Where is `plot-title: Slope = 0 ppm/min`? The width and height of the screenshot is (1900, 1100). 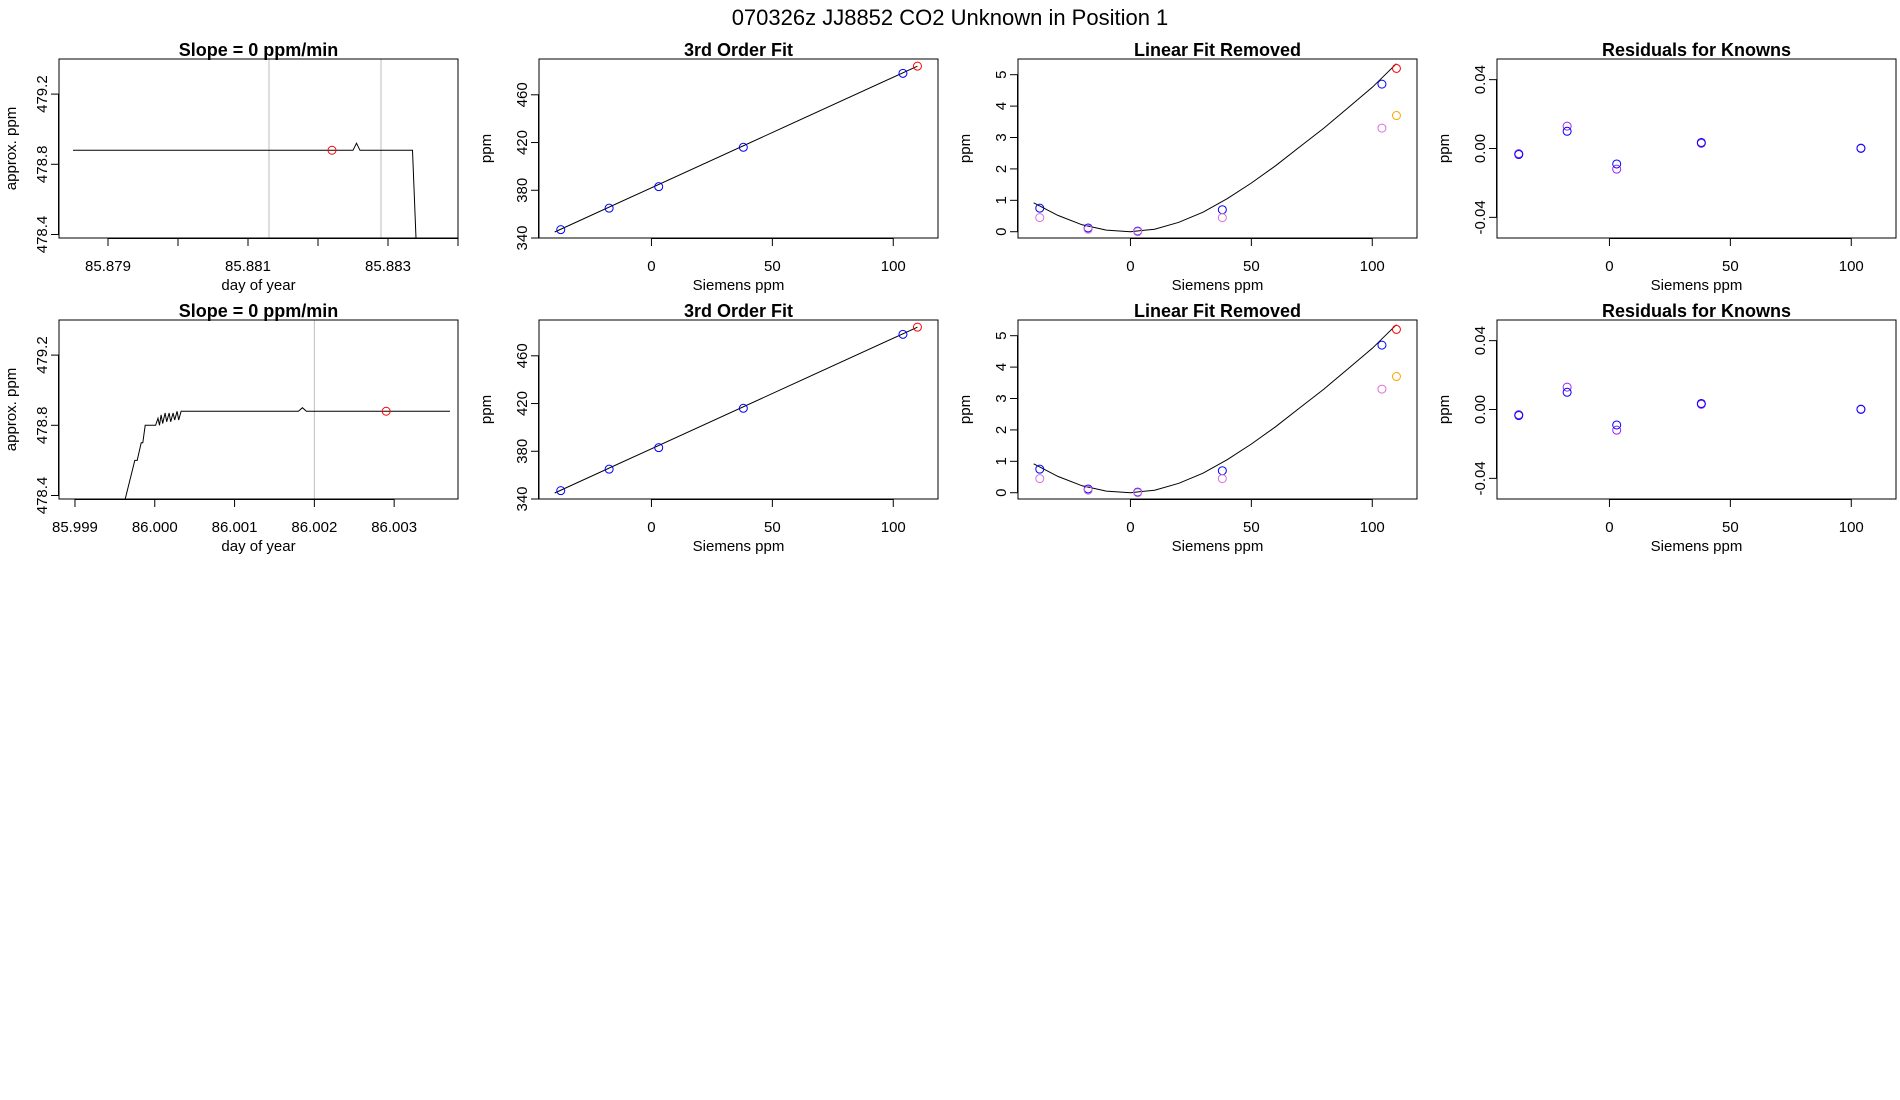 plot-title: Slope = 0 ppm/min is located at coordinates (259, 311).